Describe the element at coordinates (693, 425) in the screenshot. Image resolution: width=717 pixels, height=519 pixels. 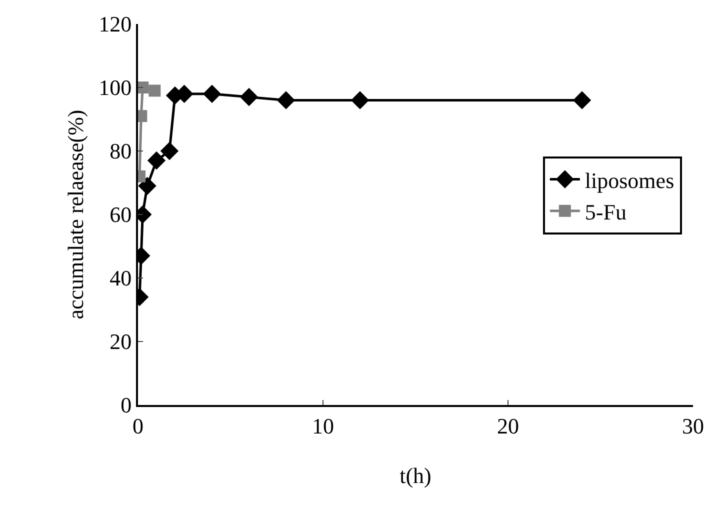
I see `x-tick-label: 30` at that location.